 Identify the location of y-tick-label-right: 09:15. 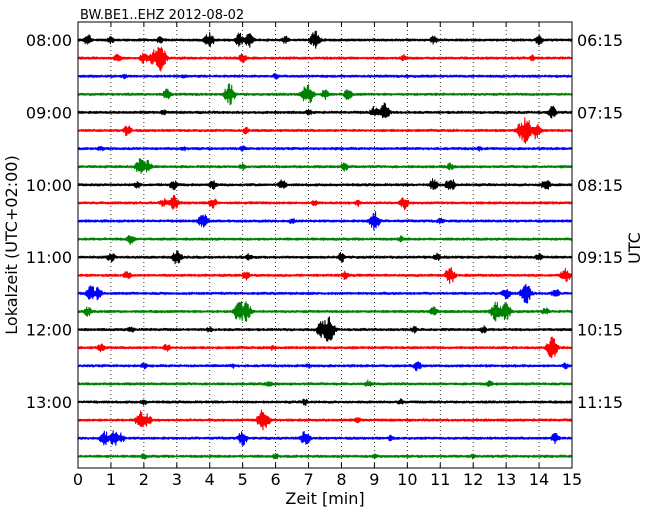
(600, 257).